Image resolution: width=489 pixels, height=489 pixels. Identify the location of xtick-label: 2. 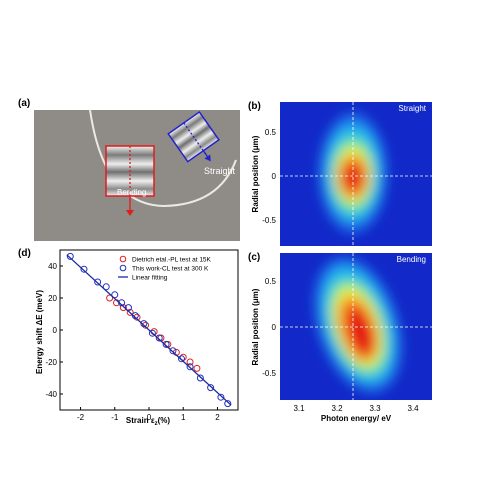
(217, 417).